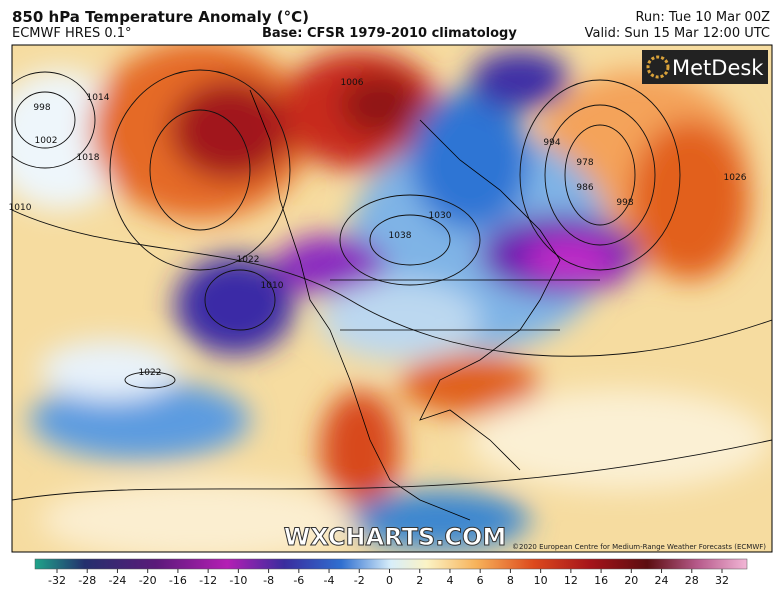 The height and width of the screenshot is (600, 784). Describe the element at coordinates (87, 580) in the screenshot. I see `colorbar-label: -28` at that location.